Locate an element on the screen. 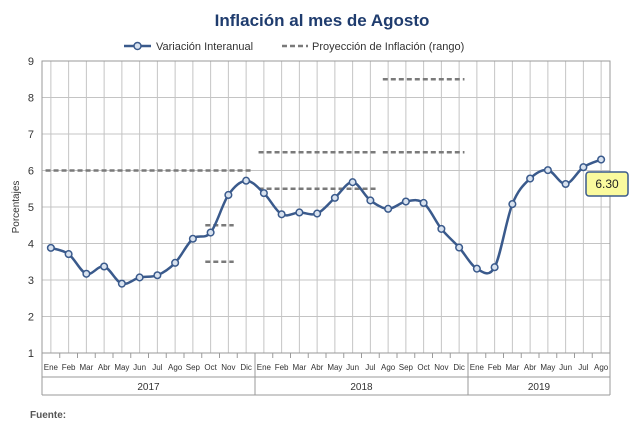  year-label: 2018 is located at coordinates (361, 387).